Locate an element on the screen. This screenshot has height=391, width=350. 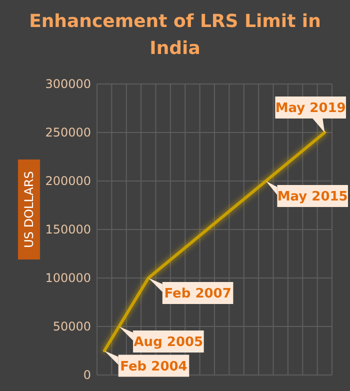
chart-title: Enhancement of LRS Limit in India is located at coordinates (175, 35).